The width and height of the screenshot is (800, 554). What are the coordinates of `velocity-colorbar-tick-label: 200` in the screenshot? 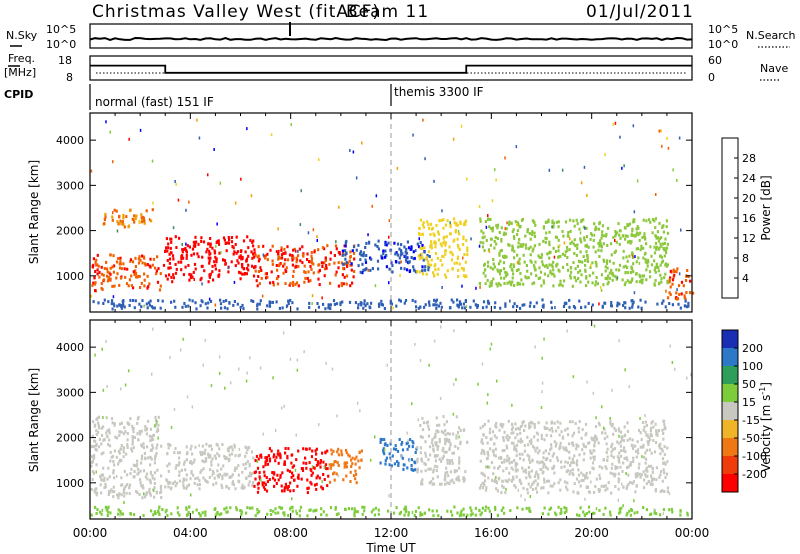 It's located at (752, 348).